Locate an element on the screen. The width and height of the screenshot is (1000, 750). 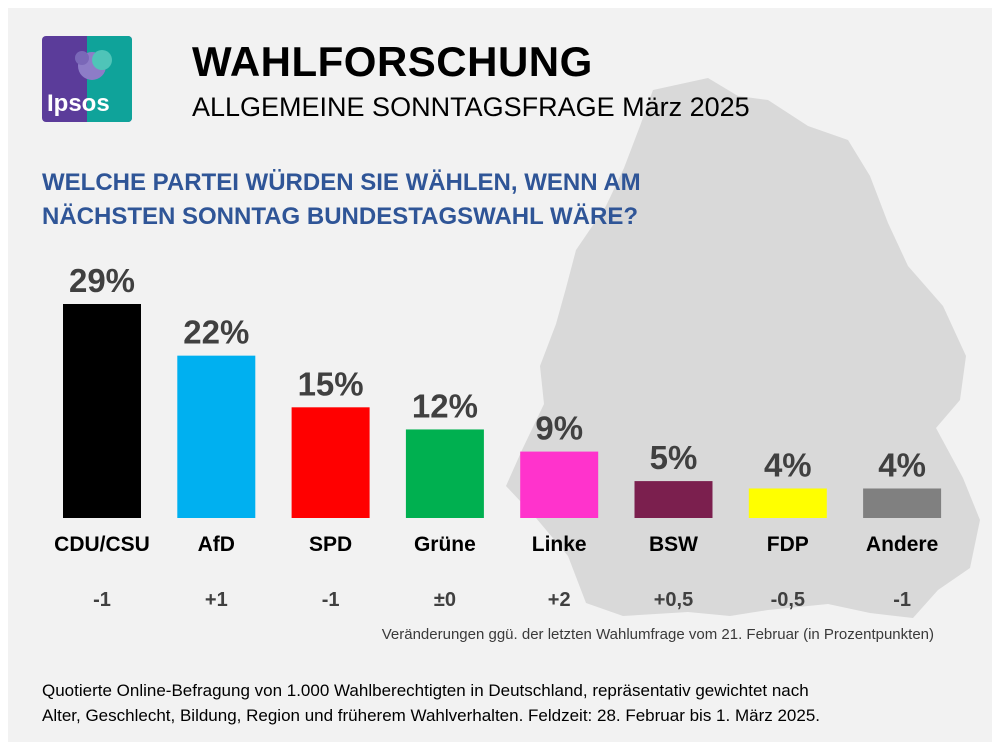
survey-question-line-2: NÄCHSTEN SONNTAG BUNDESTAGSWAHL WÄRE? is located at coordinates (340, 216).